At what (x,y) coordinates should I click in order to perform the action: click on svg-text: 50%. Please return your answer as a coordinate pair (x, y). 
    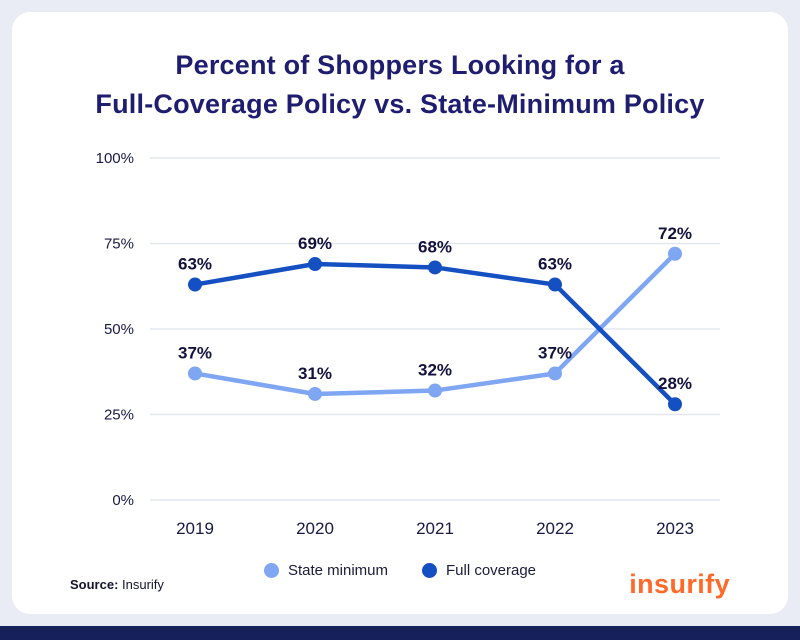
    Looking at the image, I should click on (119, 329).